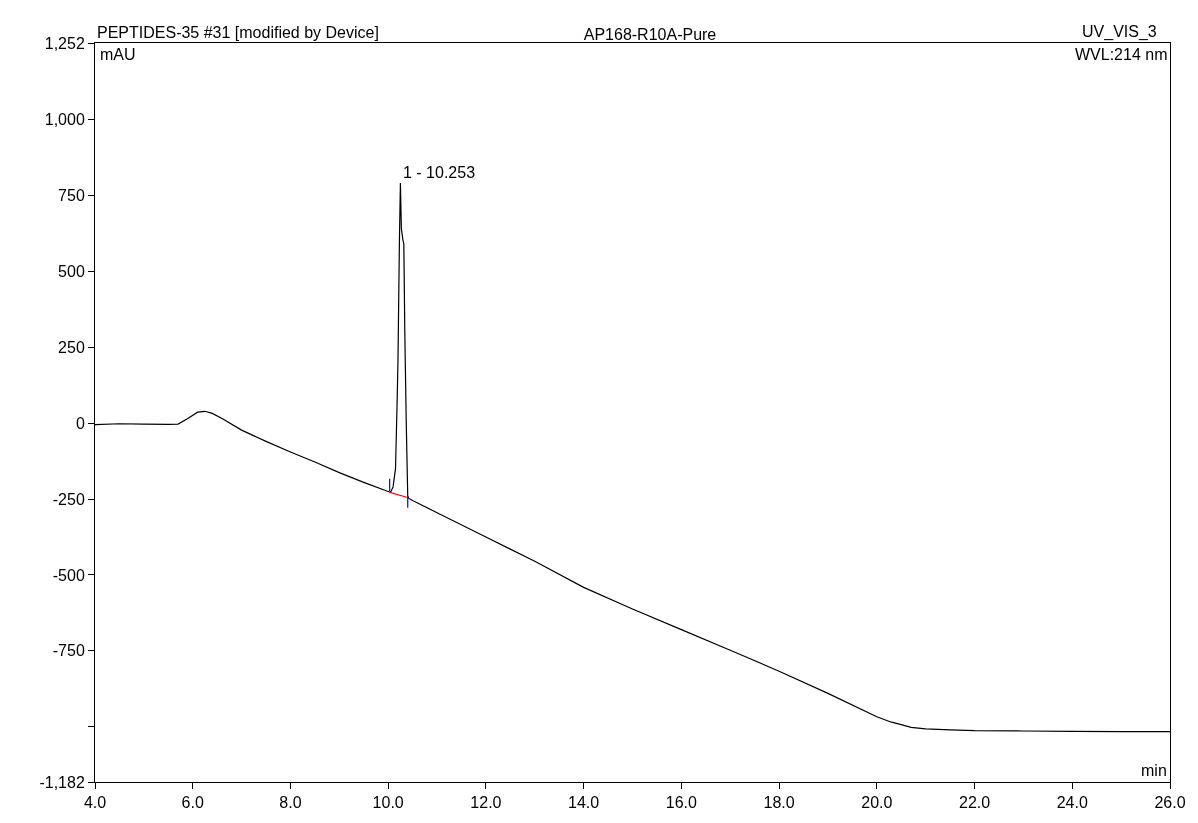 The image size is (1198, 823). I want to click on x-tick-label: 14.0, so click(584, 803).